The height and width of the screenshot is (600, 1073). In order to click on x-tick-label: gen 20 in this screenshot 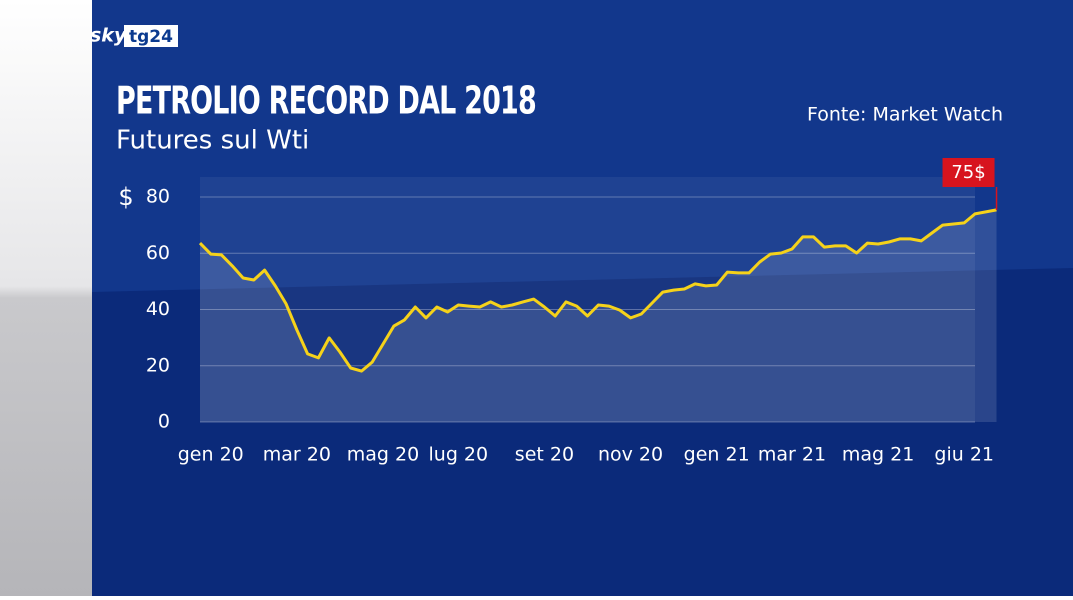, I will do `click(211, 455)`.